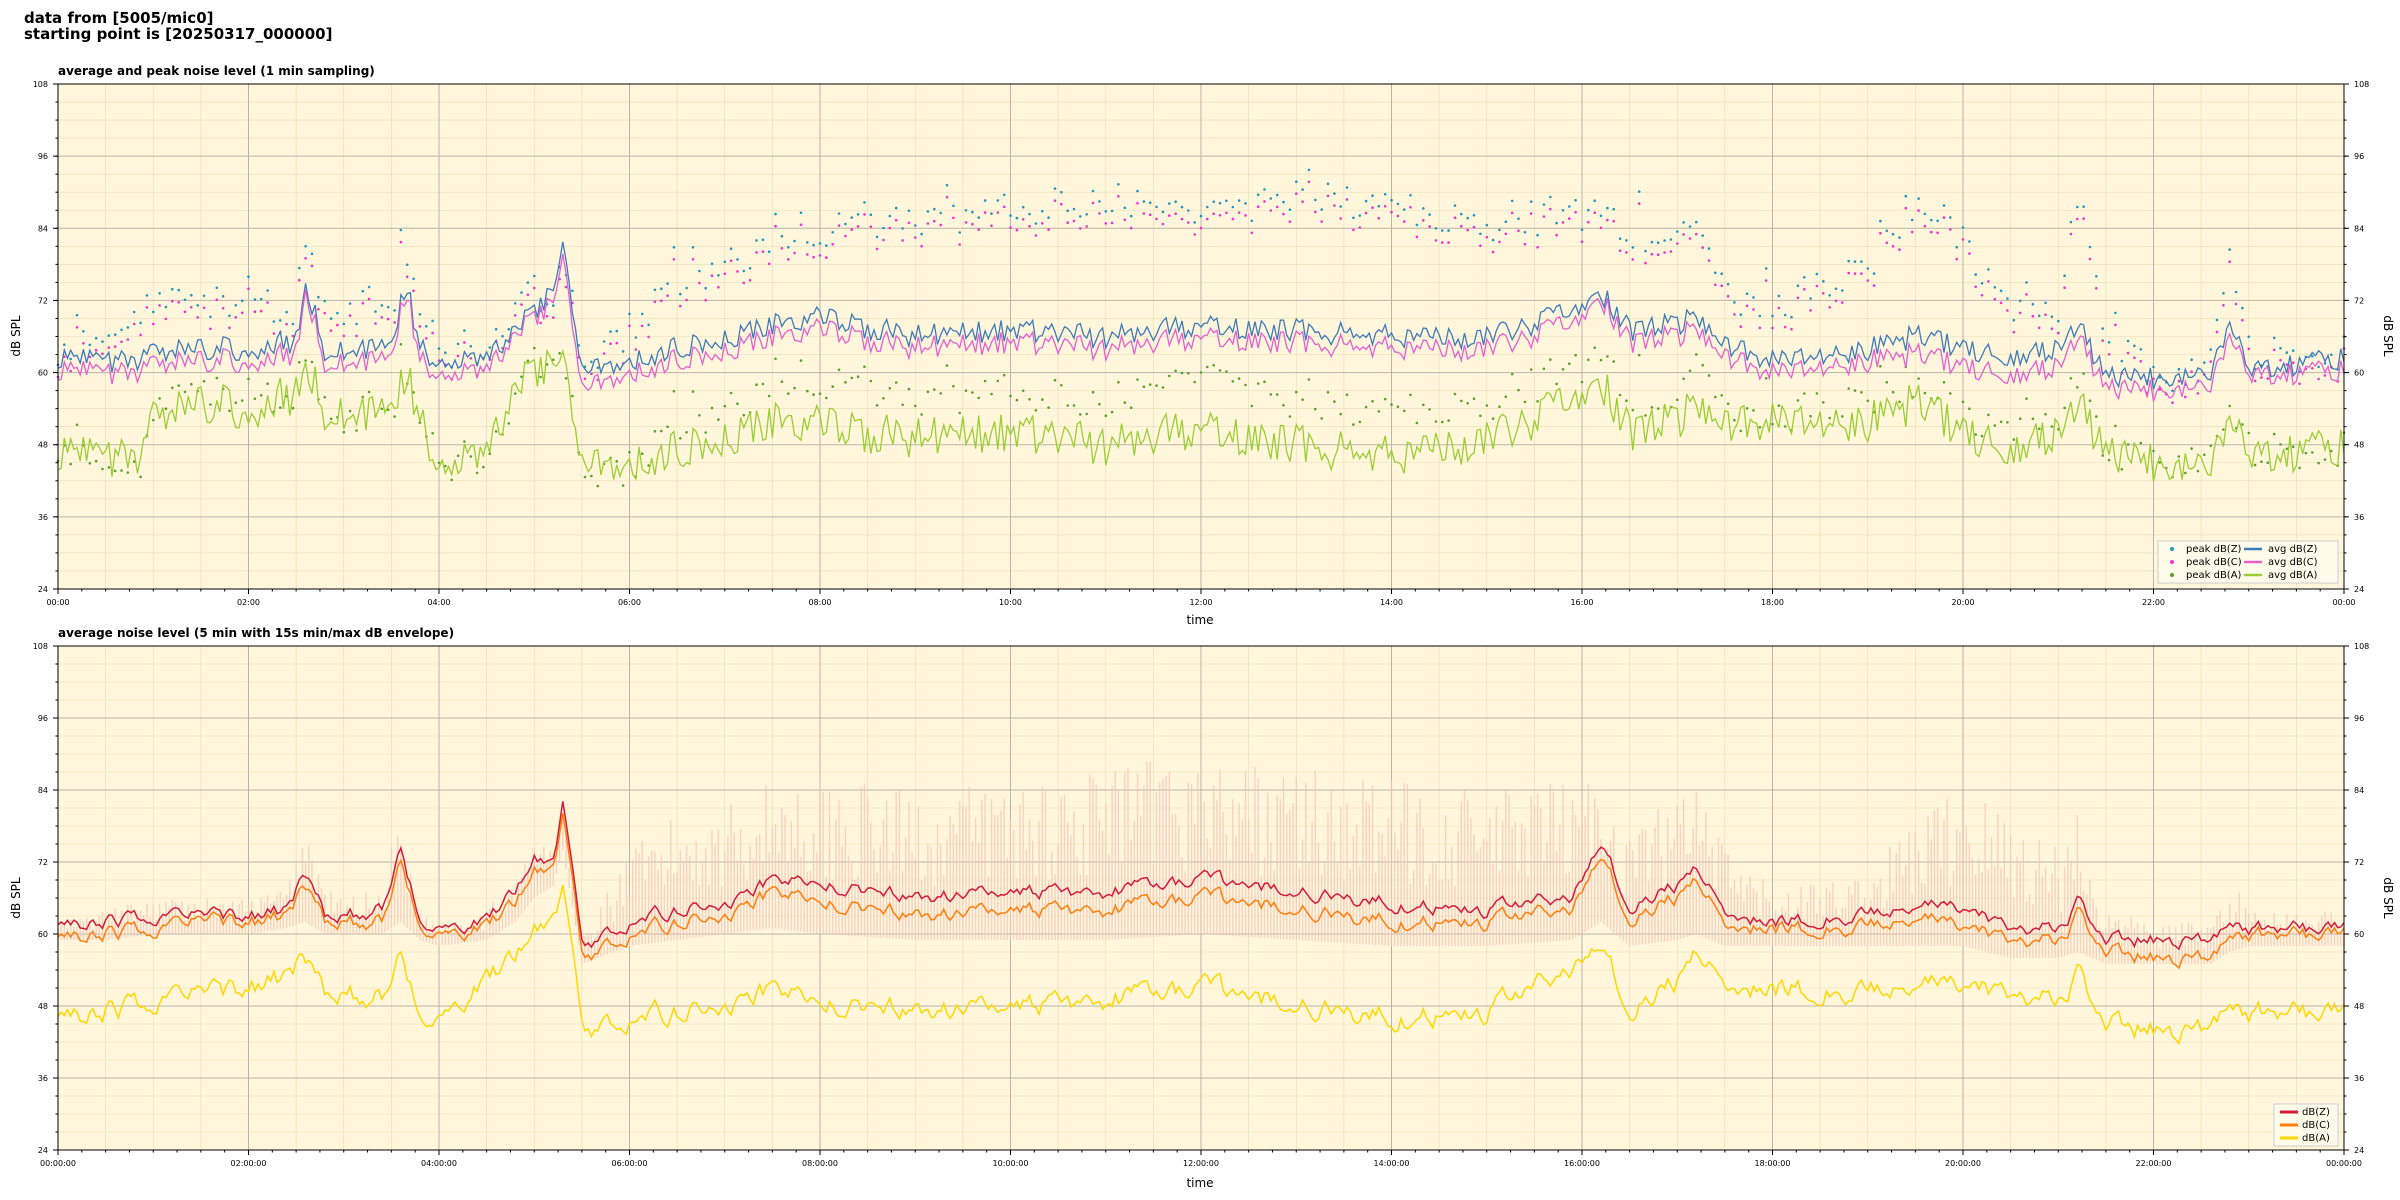 Image resolution: width=2400 pixels, height=1200 pixels. What do you see at coordinates (2172, 549) in the screenshot?
I see `legend-marker-peak-z` at bounding box center [2172, 549].